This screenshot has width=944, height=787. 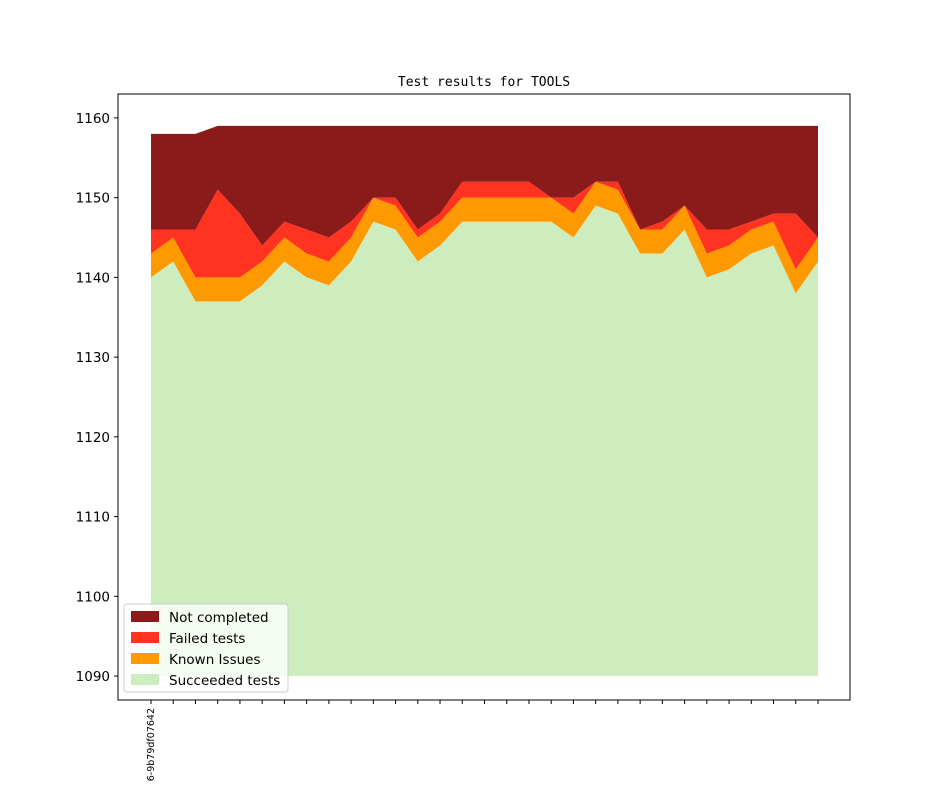 What do you see at coordinates (484, 229) in the screenshot?
I see `area-failed-tests` at bounding box center [484, 229].